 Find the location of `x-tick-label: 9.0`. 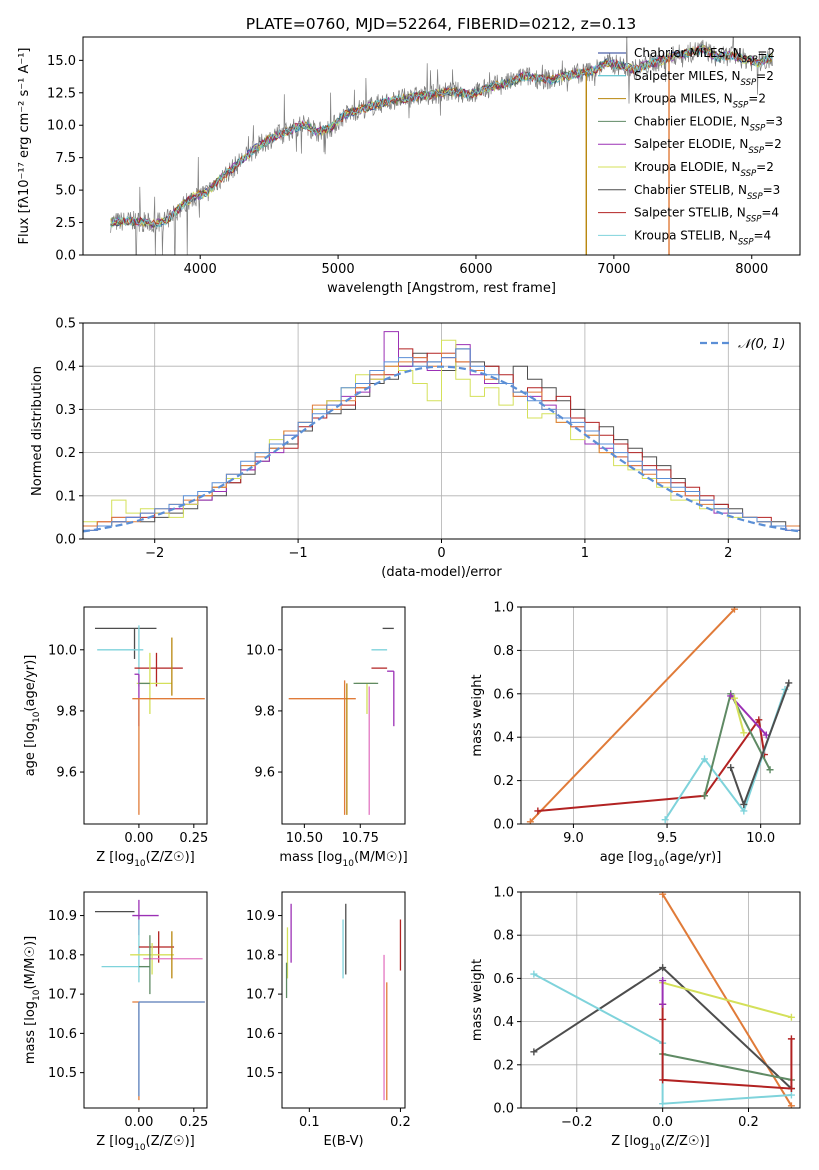

x-tick-label: 9.0 is located at coordinates (573, 838).